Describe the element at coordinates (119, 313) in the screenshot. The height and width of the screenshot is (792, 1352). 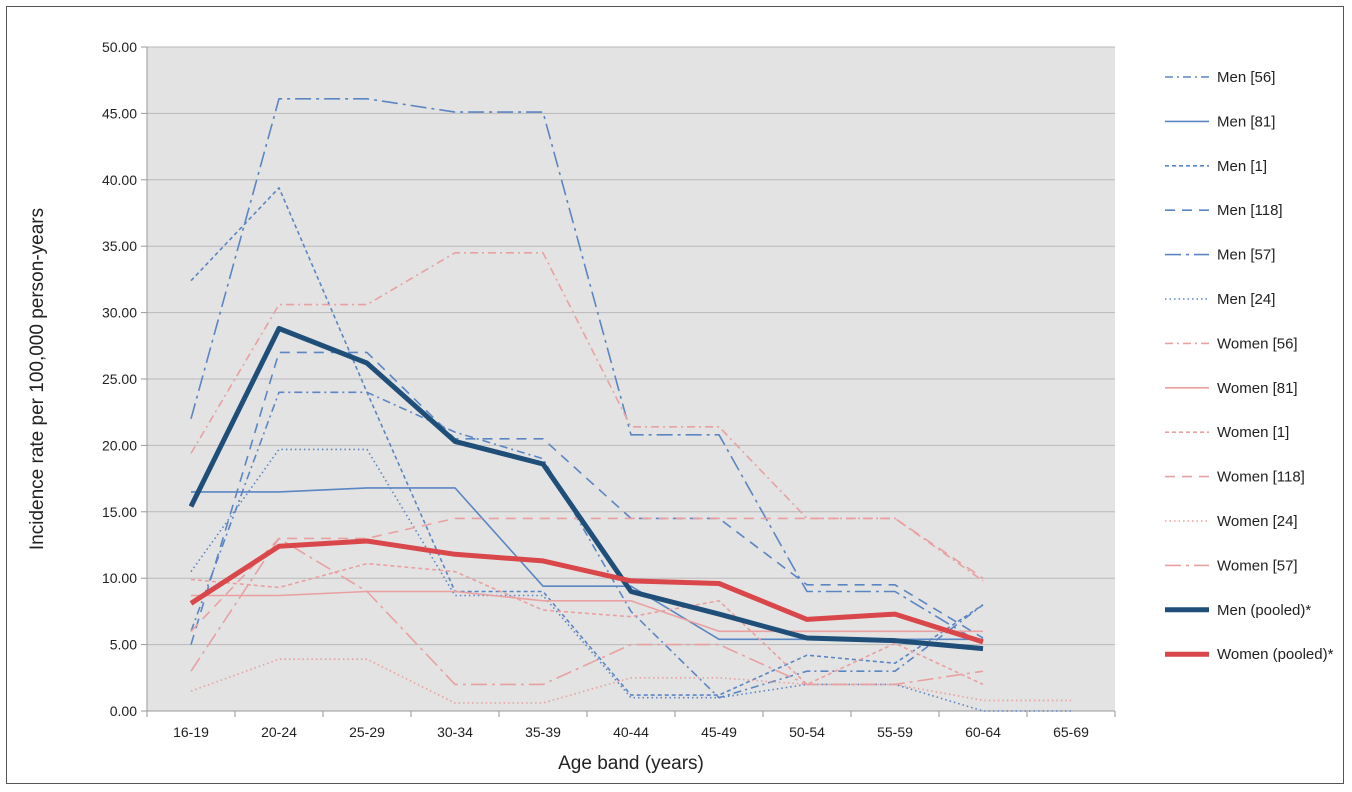
I see `y-tick-label: 30.00` at that location.